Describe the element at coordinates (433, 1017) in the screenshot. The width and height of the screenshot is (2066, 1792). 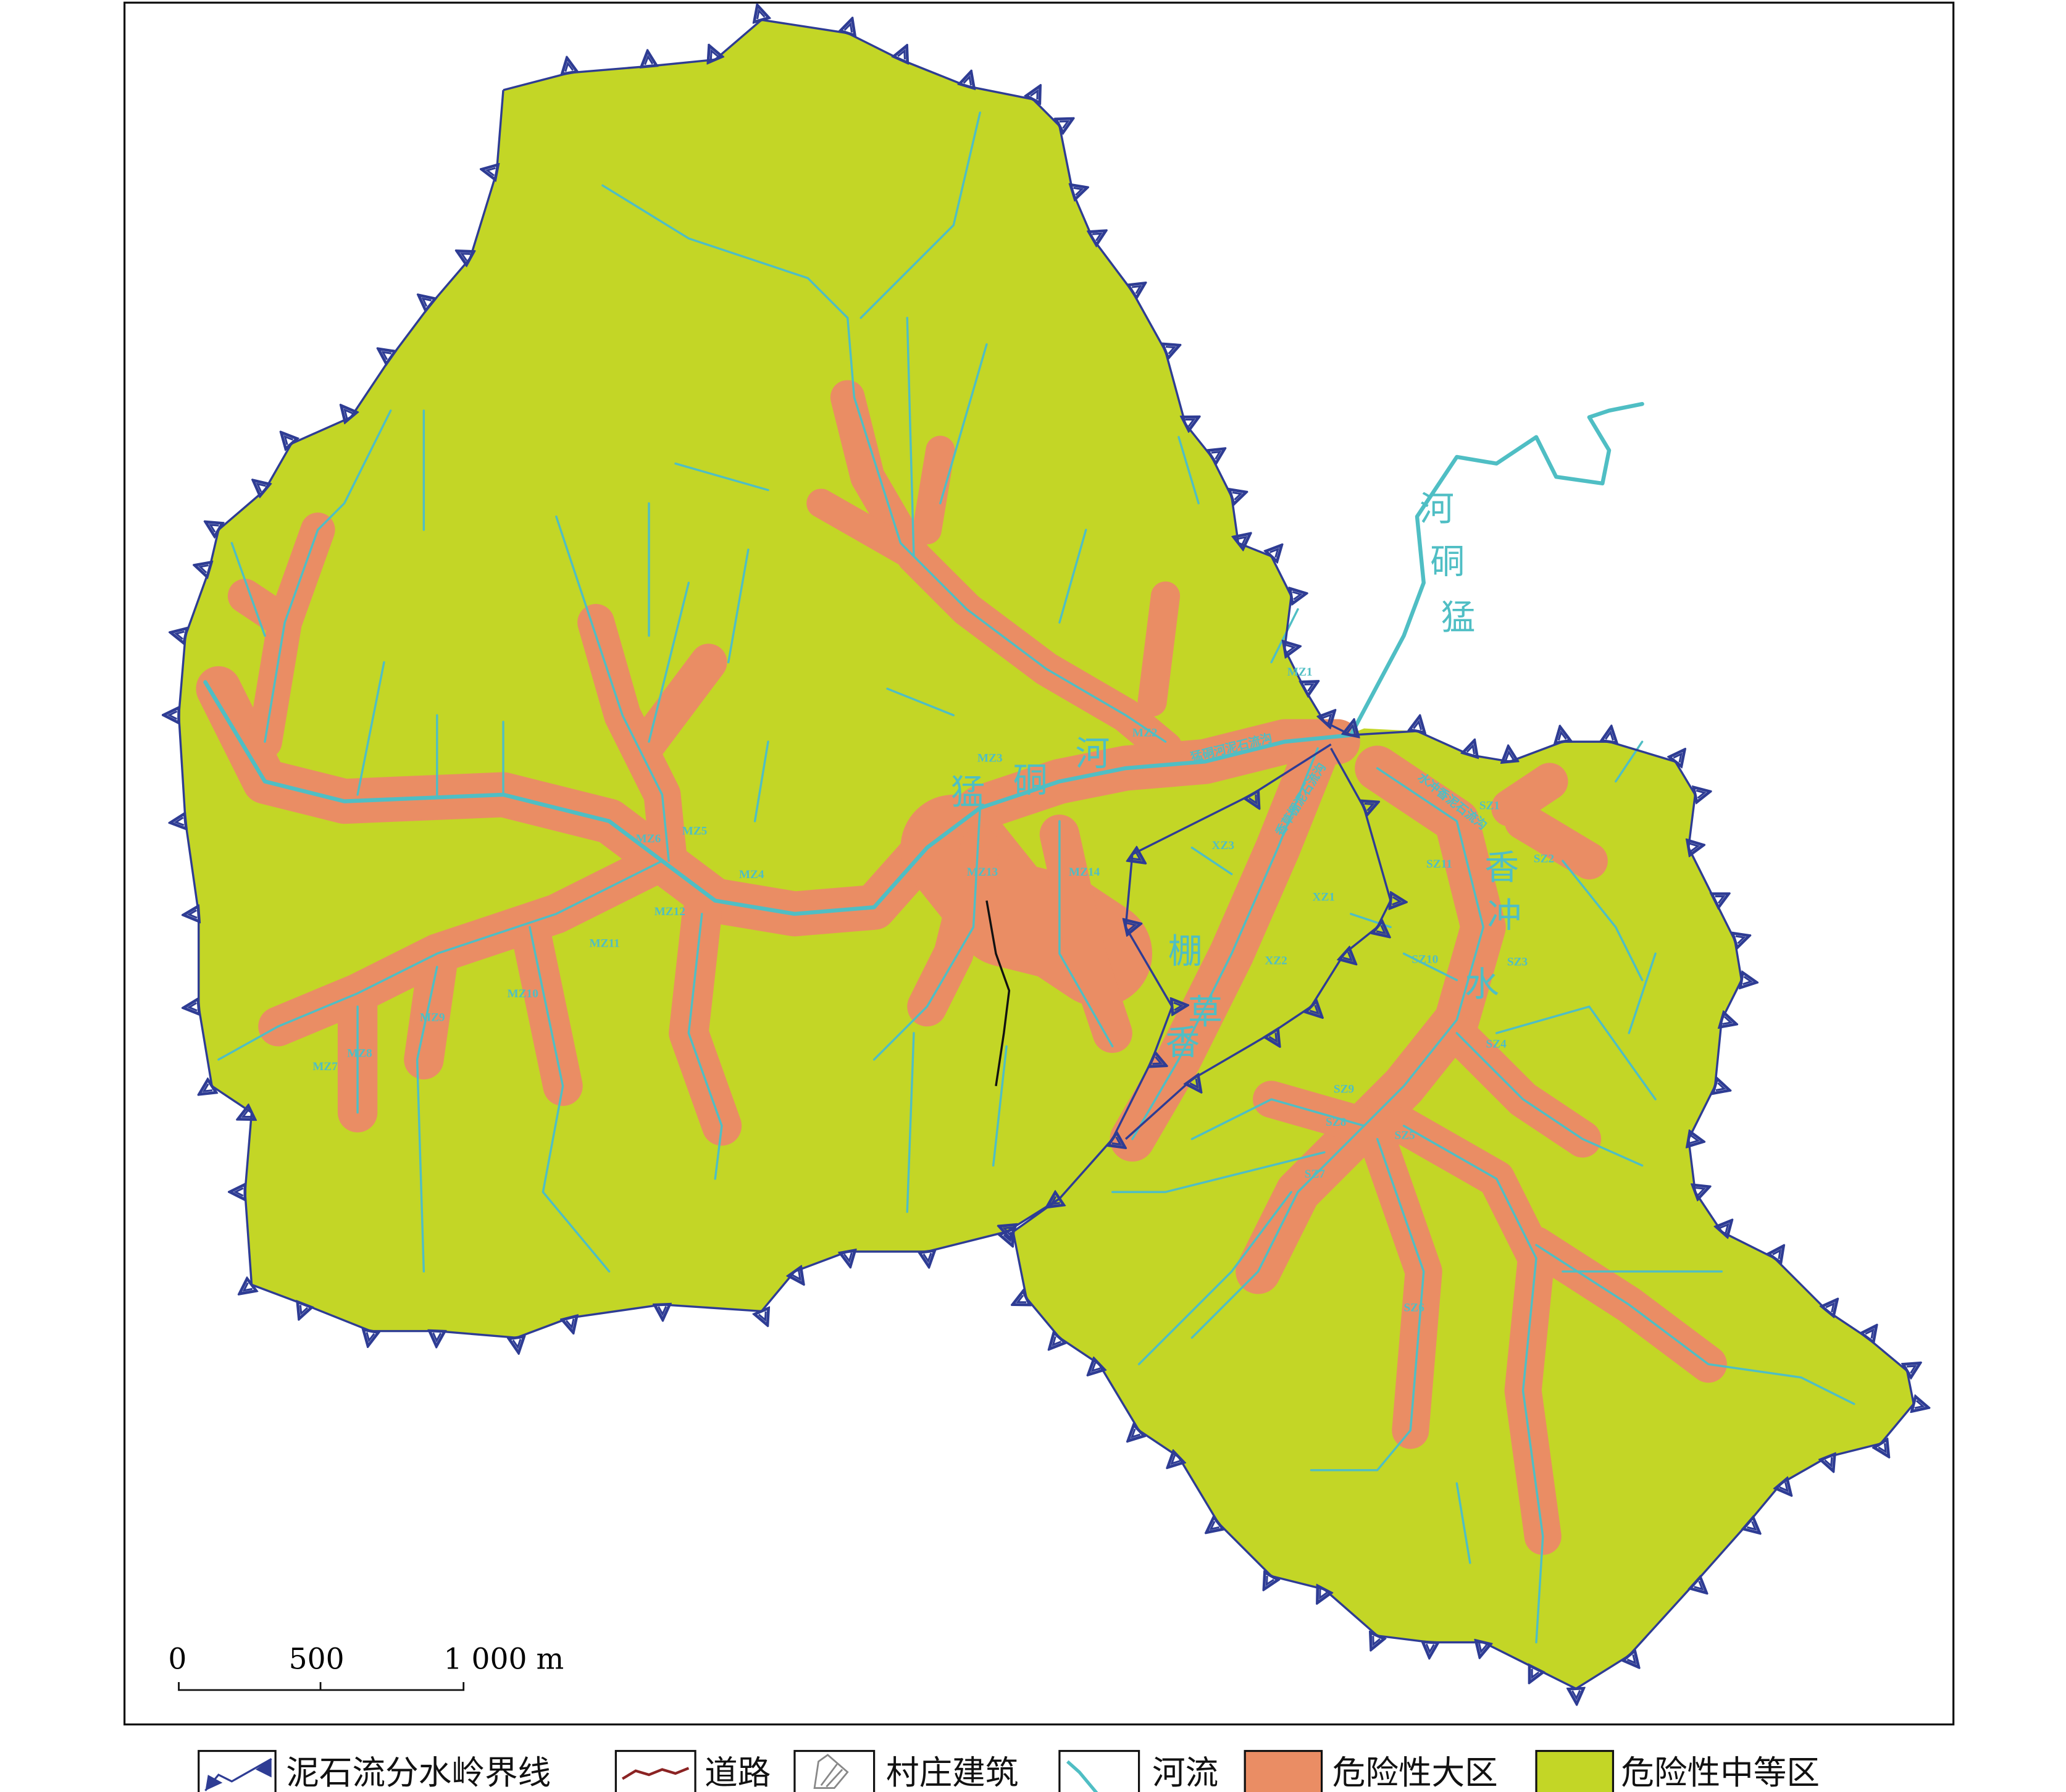
I see `gully-label: MZ9` at that location.